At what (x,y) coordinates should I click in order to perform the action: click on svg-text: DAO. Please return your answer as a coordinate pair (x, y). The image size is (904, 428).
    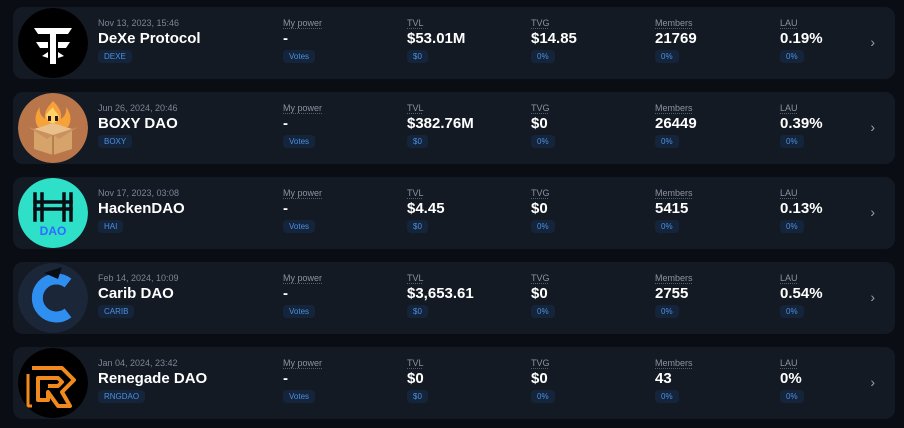
    Looking at the image, I should click on (53, 231).